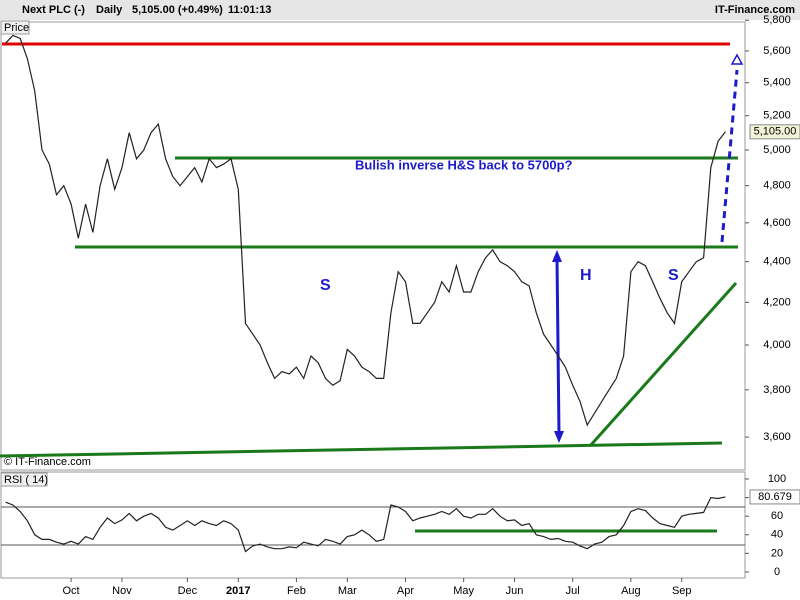 The height and width of the screenshot is (600, 800). Describe the element at coordinates (47, 462) in the screenshot. I see `copyright: © IT-Finance.com` at that location.